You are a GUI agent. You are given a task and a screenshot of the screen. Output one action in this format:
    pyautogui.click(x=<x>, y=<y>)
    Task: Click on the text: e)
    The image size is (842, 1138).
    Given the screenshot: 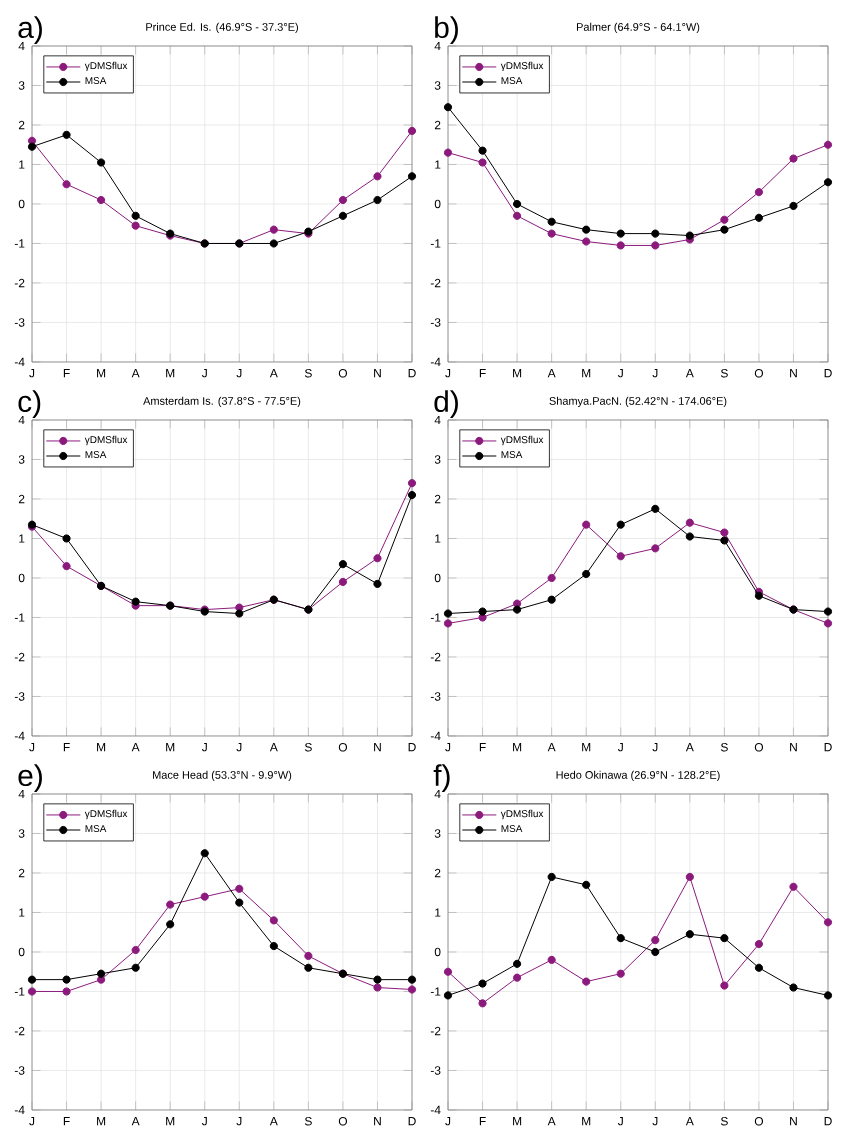 What is the action you would take?
    pyautogui.click(x=30, y=778)
    